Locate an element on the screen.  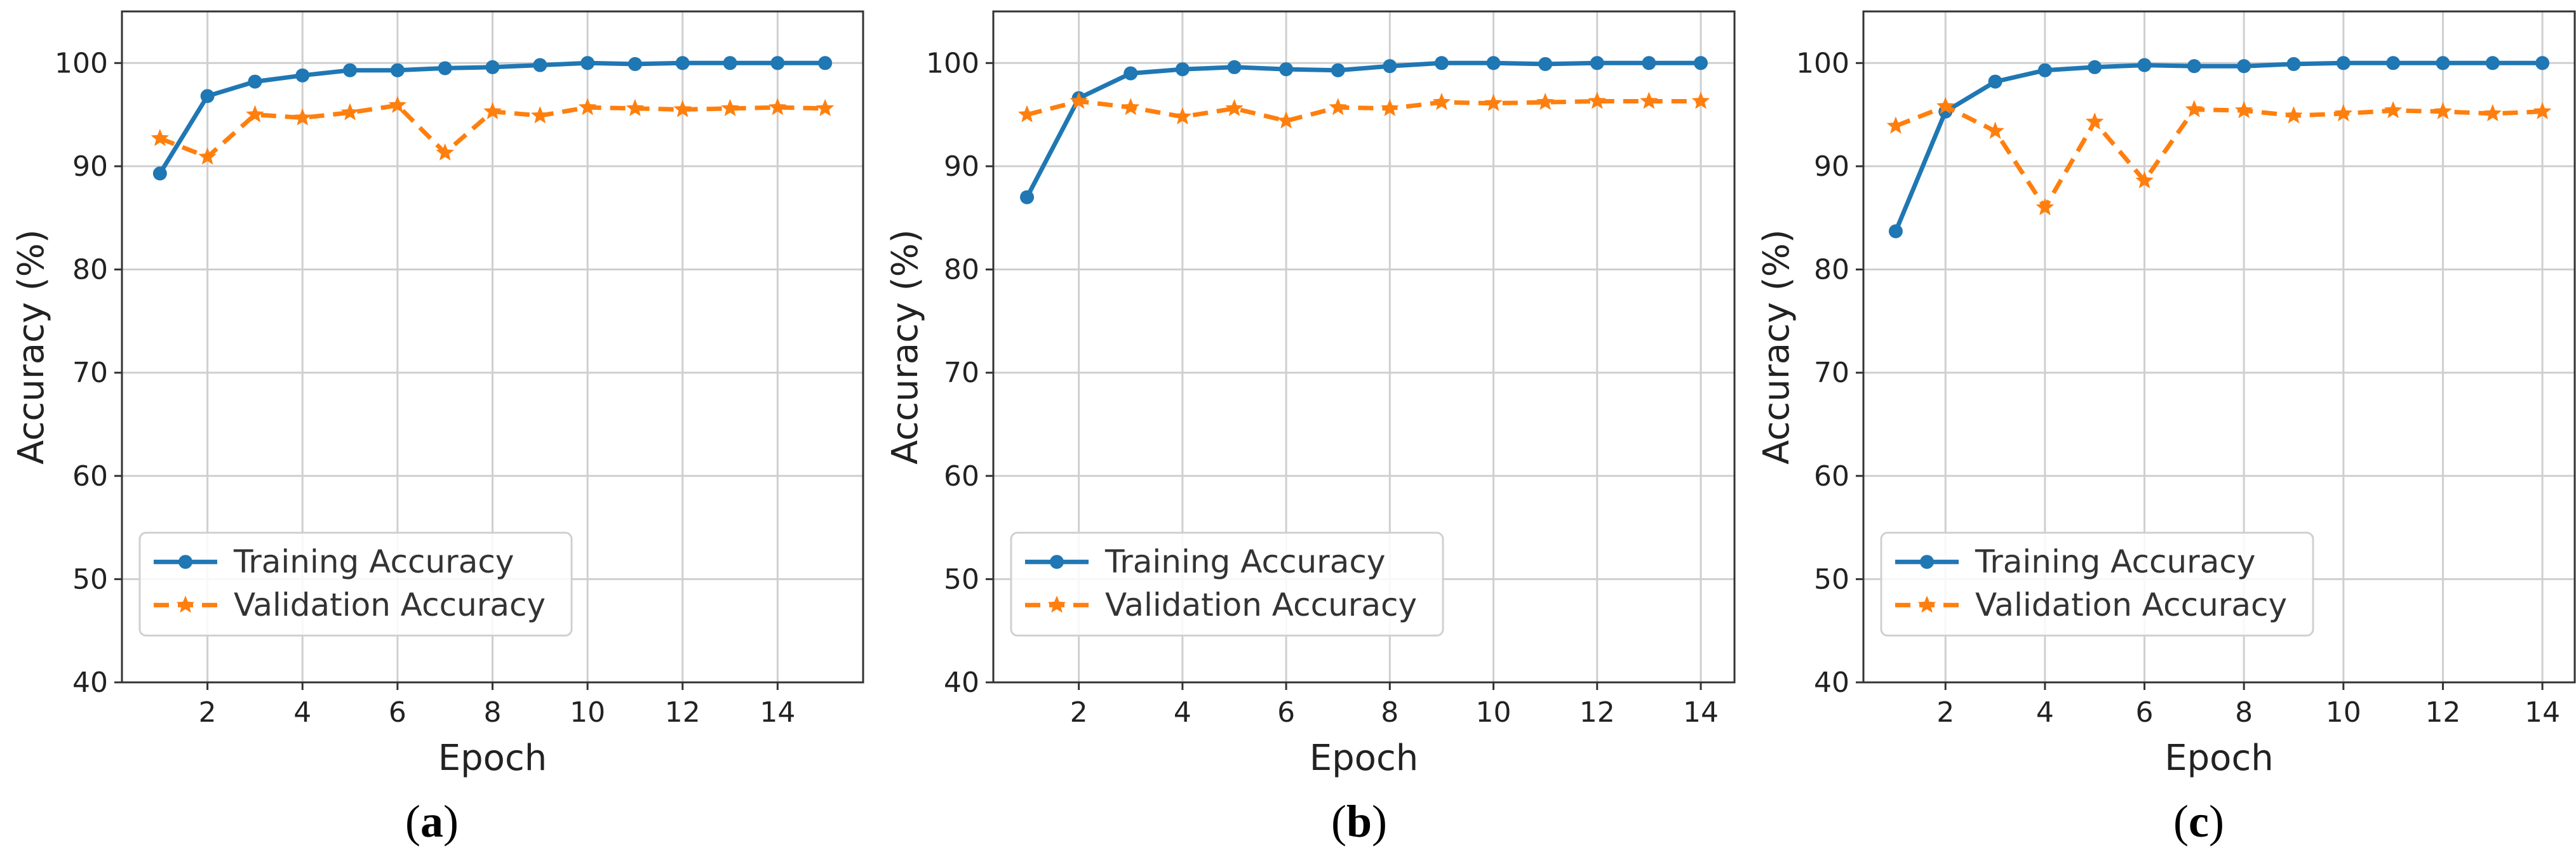
panel-label: (b) is located at coordinates (1359, 821).